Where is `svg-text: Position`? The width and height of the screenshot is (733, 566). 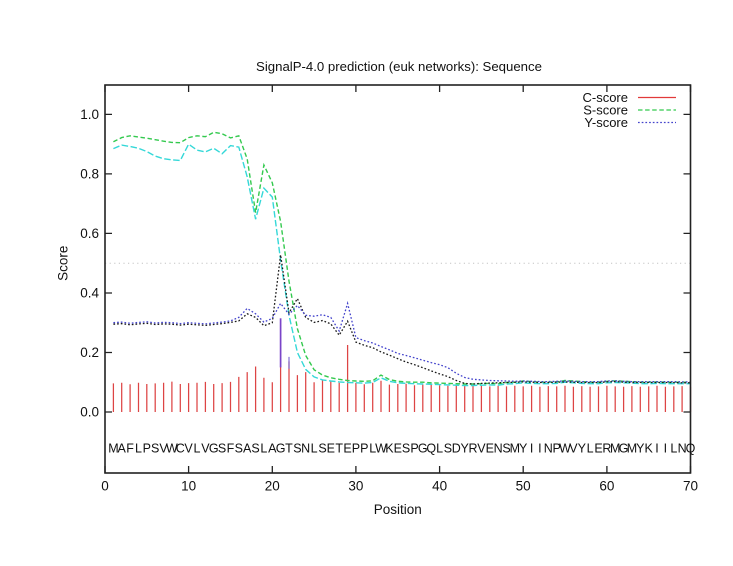 svg-text: Position is located at coordinates (398, 509).